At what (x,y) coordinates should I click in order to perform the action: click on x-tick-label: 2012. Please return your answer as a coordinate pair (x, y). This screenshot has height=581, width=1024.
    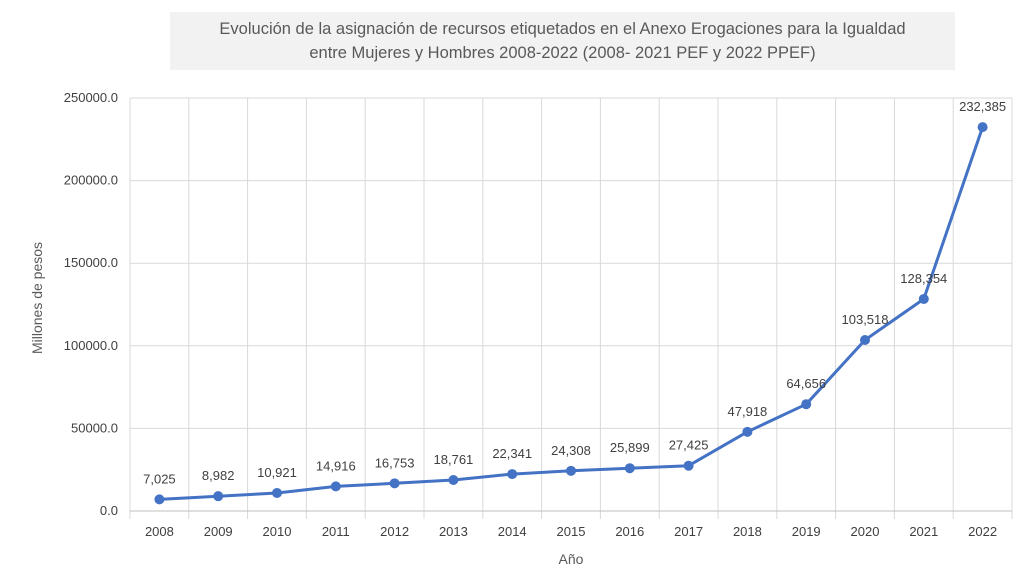
    Looking at the image, I should click on (394, 531).